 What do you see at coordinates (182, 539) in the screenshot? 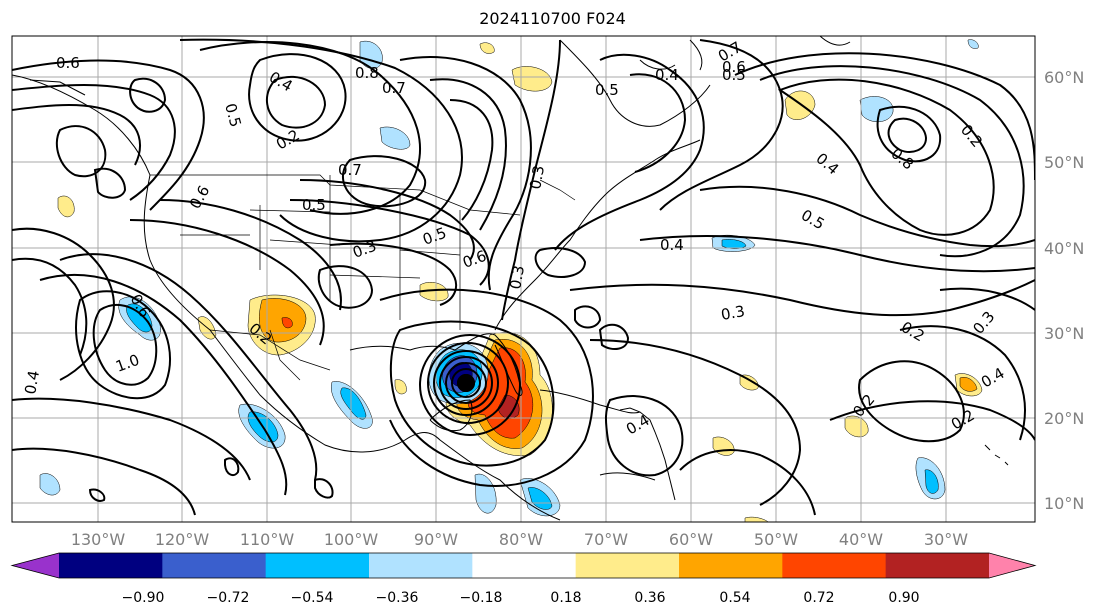
I see `longitude-label: 120°W` at bounding box center [182, 539].